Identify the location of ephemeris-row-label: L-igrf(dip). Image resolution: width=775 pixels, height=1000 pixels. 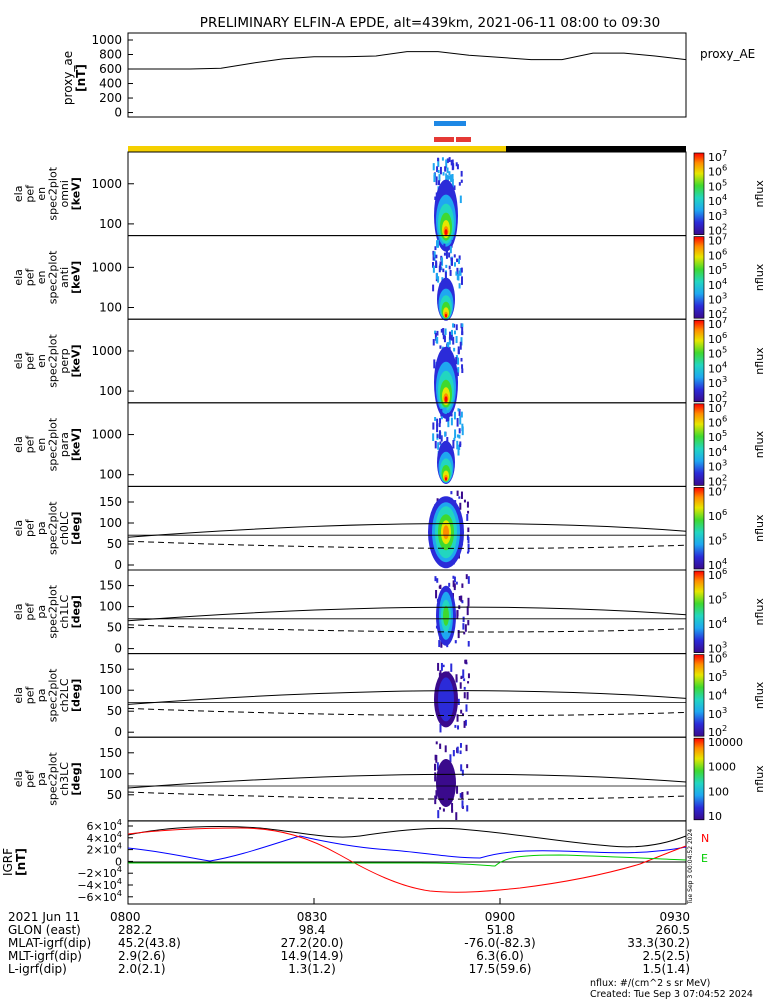
(37, 969).